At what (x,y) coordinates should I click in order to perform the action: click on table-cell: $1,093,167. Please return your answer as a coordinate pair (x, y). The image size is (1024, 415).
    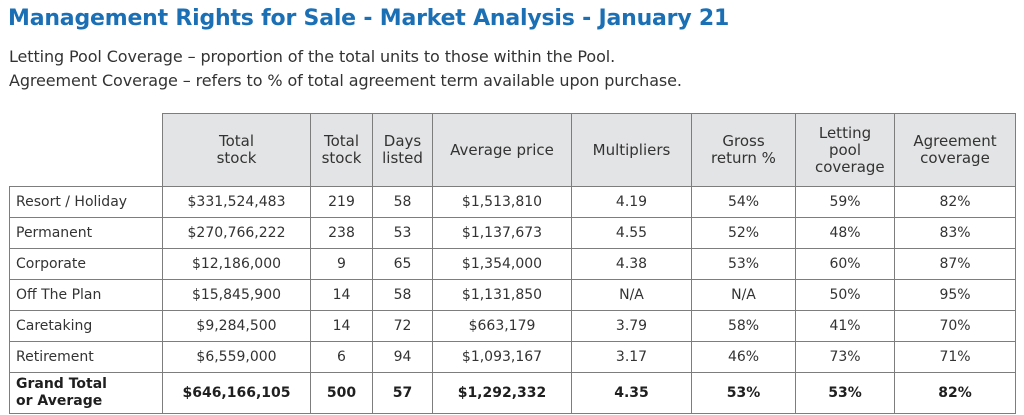
    Looking at the image, I should click on (502, 357).